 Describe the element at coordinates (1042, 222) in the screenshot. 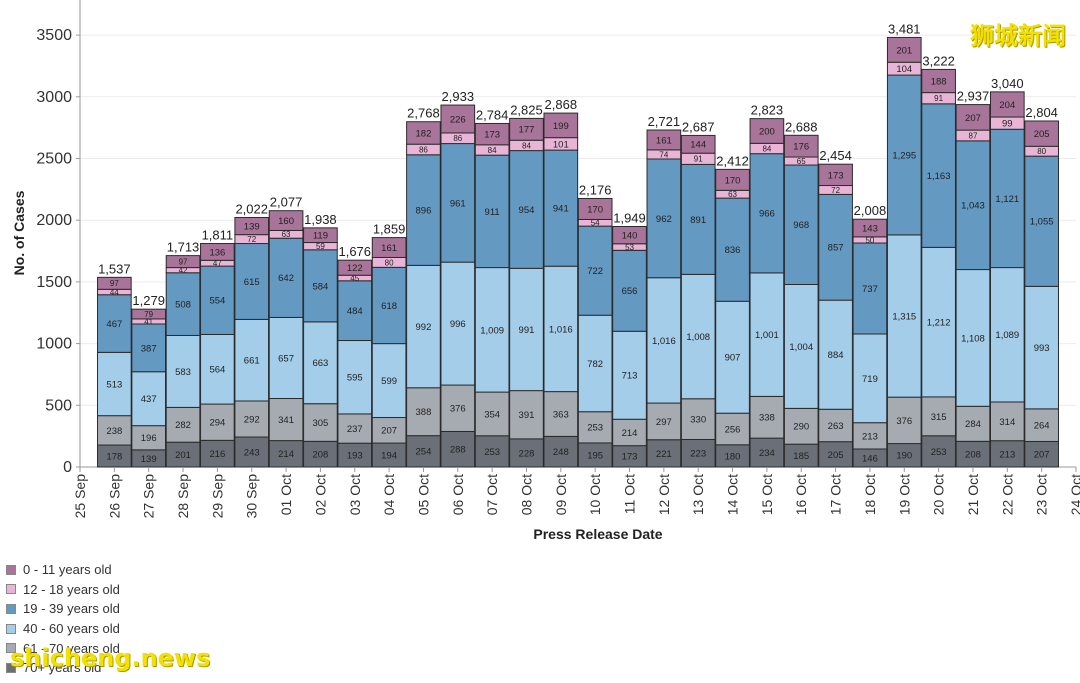

I see `segment-label: 1,055` at that location.